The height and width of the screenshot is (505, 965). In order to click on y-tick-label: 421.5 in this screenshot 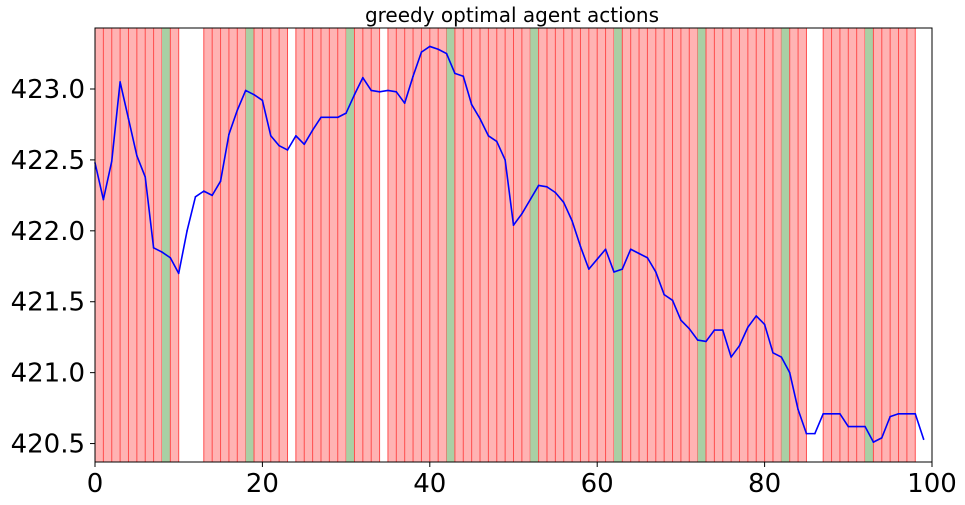, I will do `click(48, 303)`.